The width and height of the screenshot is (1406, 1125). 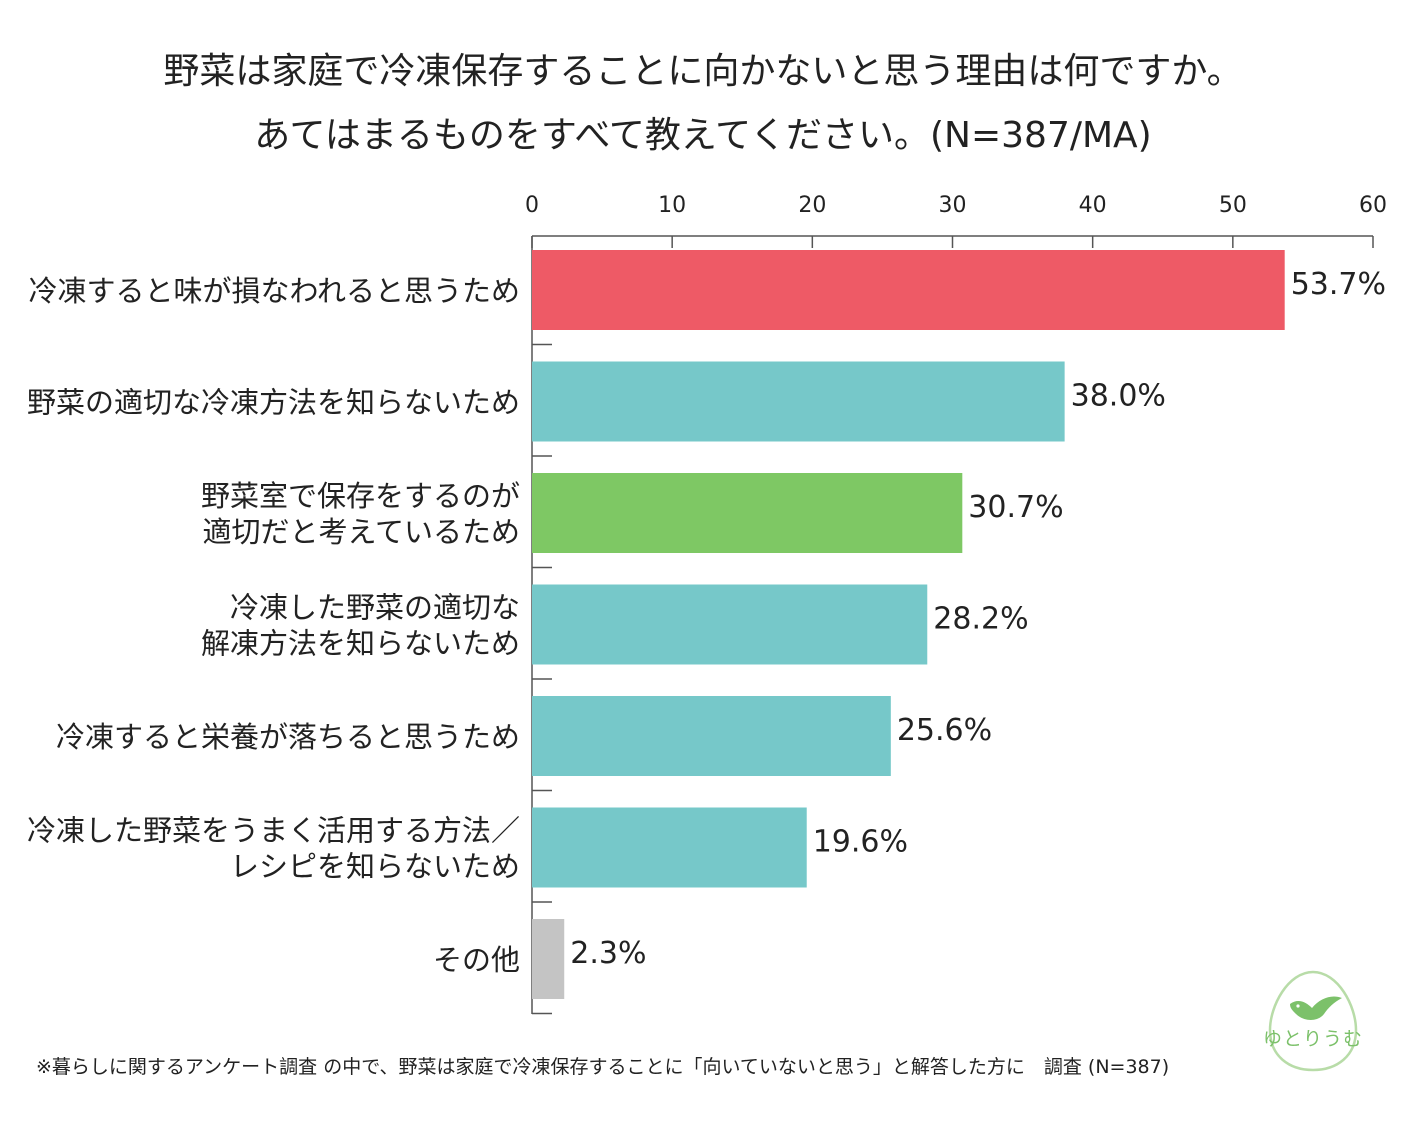 I want to click on egg-bird-icon, so click(x=1313, y=1021).